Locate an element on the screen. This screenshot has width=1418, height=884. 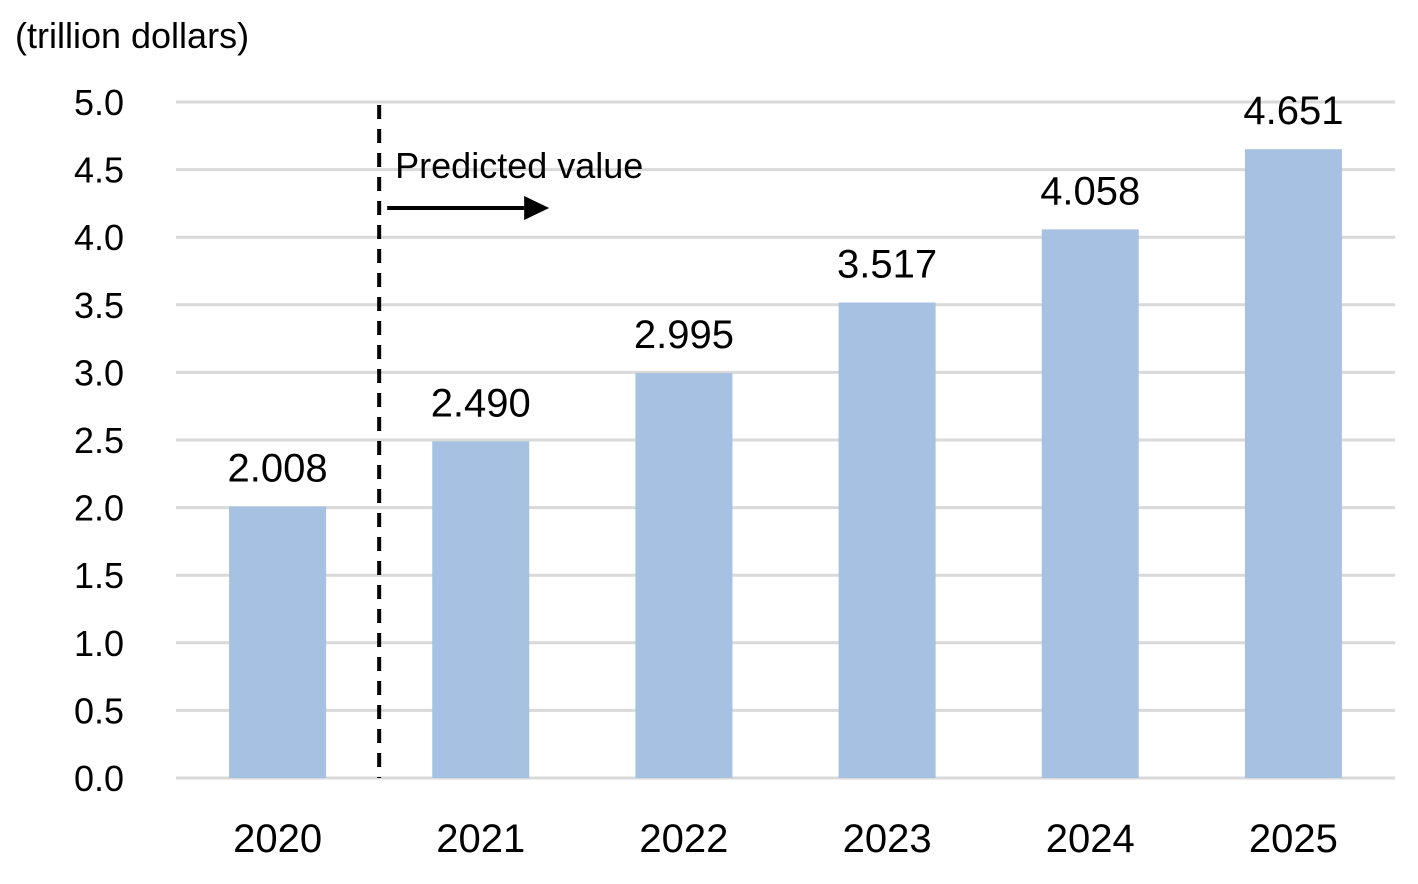
data-label-2020: 2.008 is located at coordinates (278, 469).